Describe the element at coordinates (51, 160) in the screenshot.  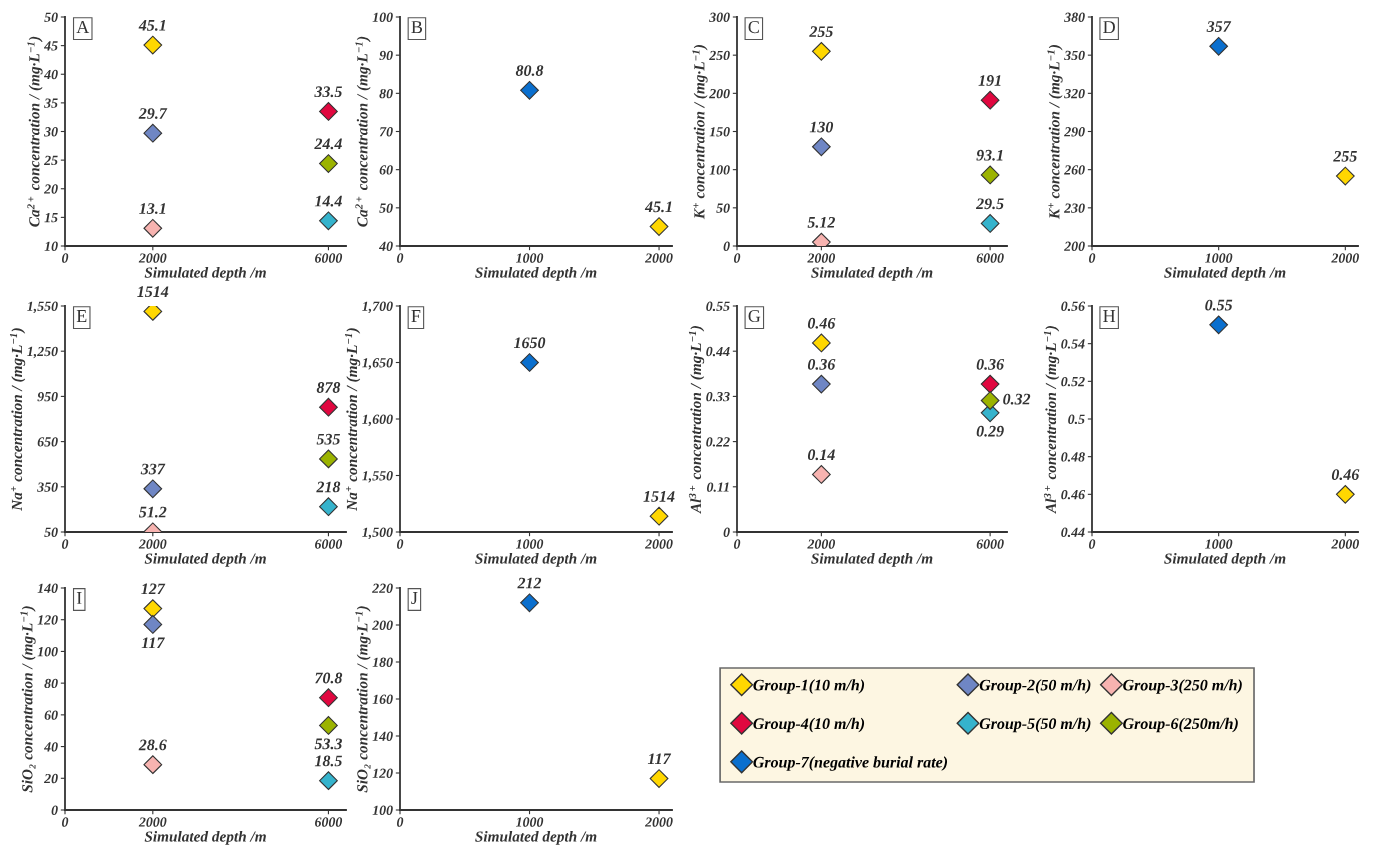
I see `y-tick-label: 25` at that location.